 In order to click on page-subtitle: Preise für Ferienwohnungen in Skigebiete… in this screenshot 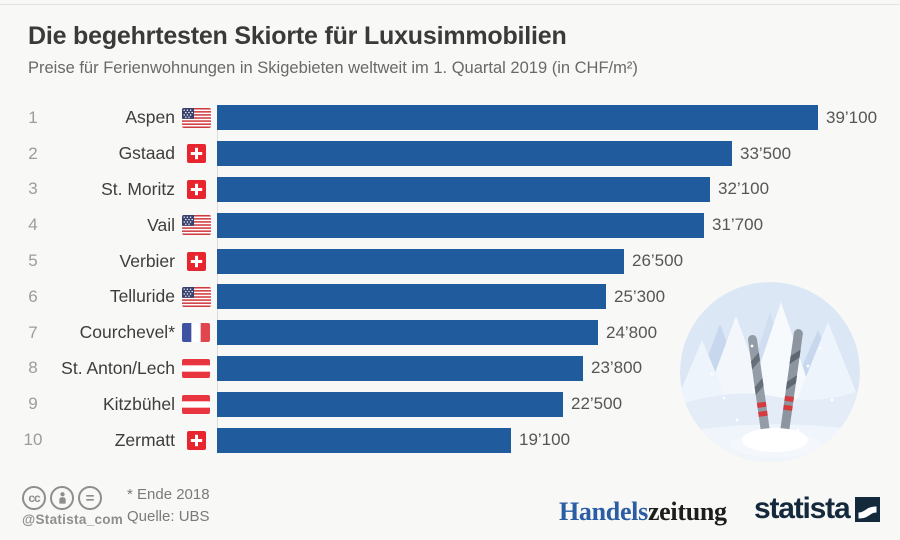, I will do `click(333, 68)`.